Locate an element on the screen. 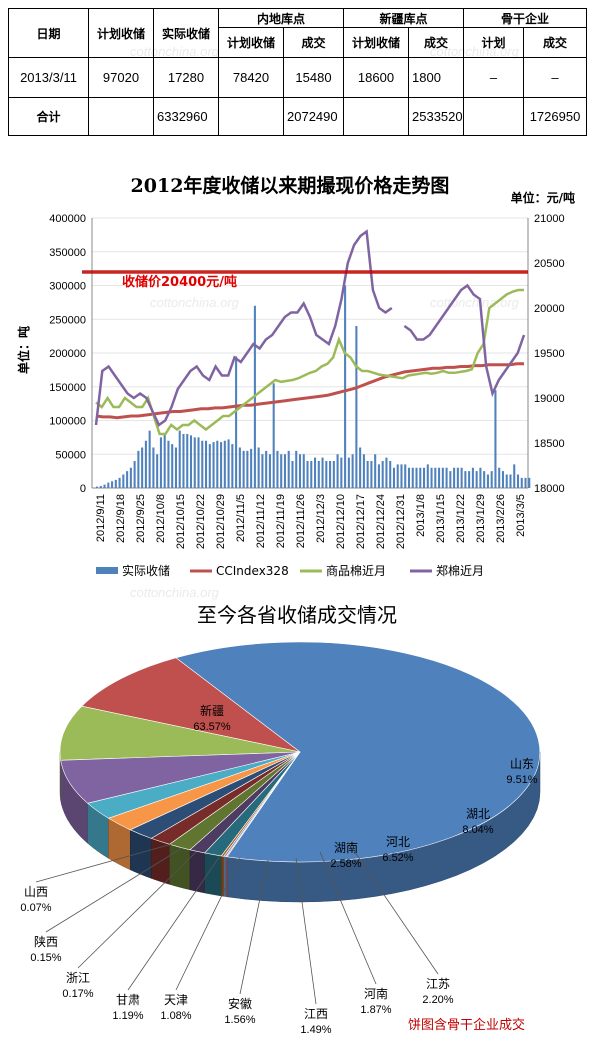 The height and width of the screenshot is (1042, 593). line-commodity-cotton is located at coordinates (309, 362).